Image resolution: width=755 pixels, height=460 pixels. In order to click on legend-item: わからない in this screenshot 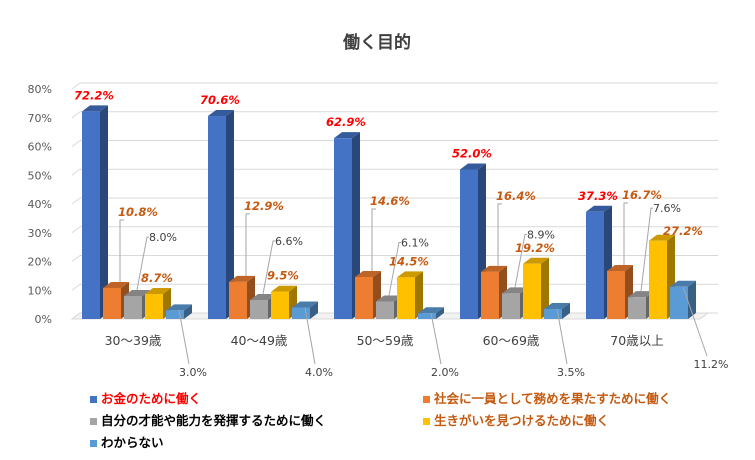, I will do `click(127, 441)`.